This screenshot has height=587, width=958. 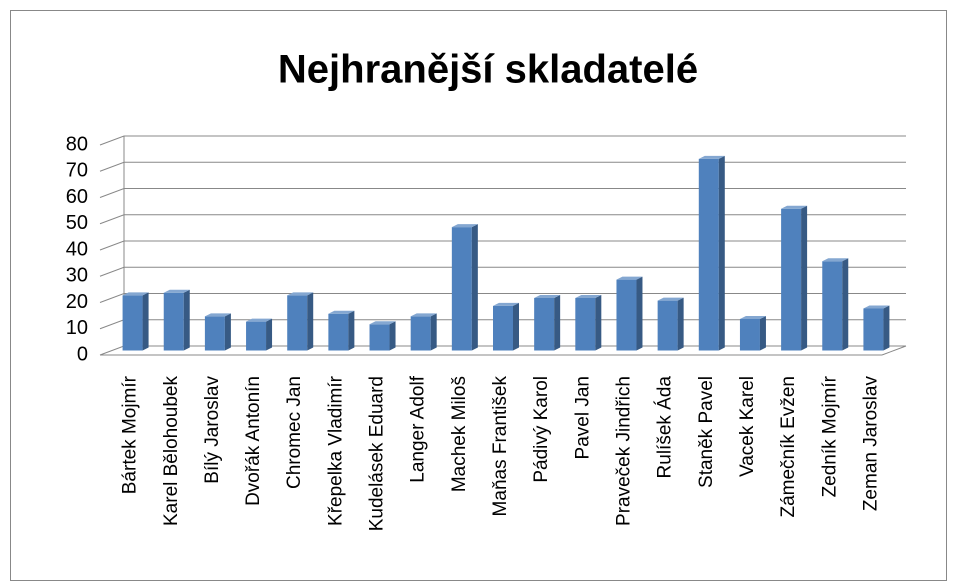 I want to click on y-tick-label: 70, so click(x=77, y=171).